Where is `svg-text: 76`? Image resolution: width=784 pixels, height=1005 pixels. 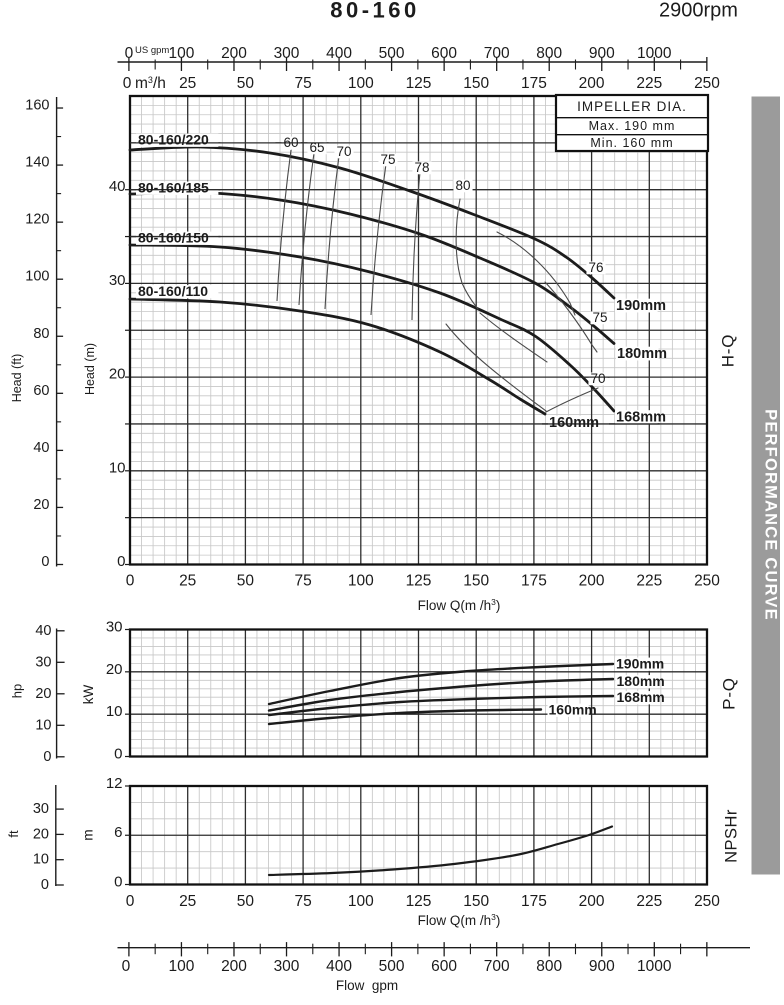 svg-text: 76 is located at coordinates (595, 267).